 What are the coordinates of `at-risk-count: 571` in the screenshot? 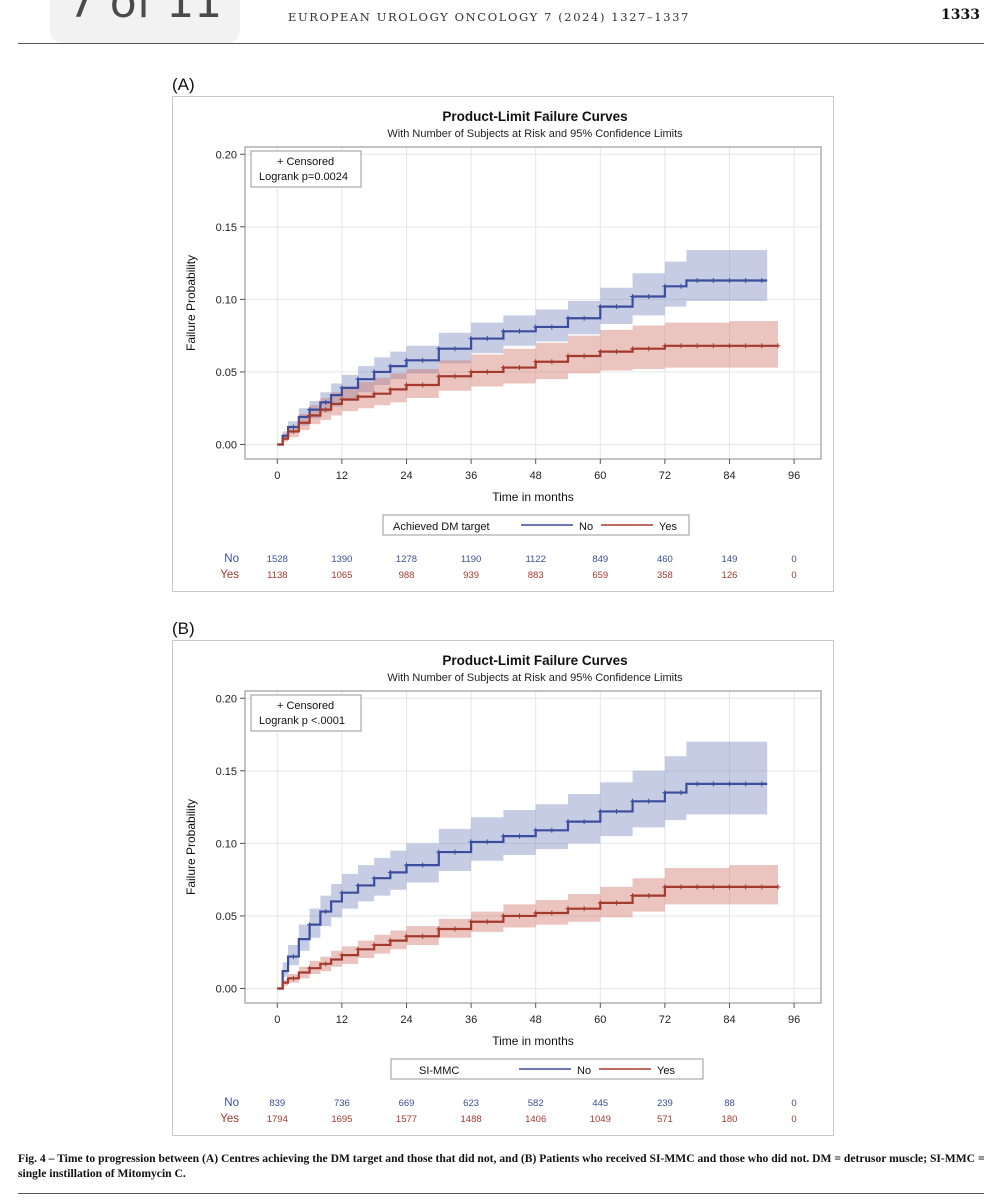 It's located at (665, 1119).